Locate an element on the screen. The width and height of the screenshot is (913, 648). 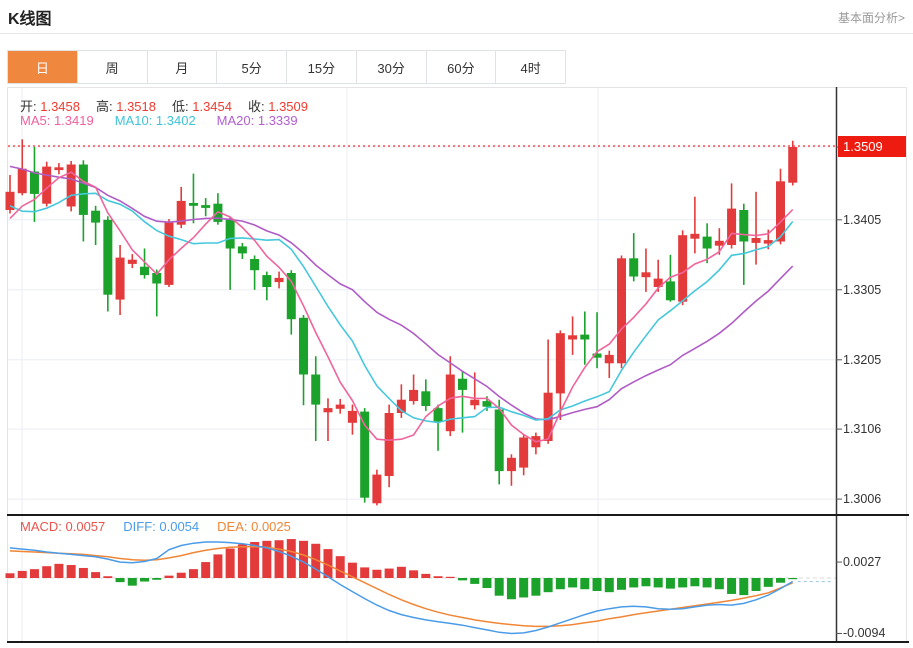
dea-line is located at coordinates (401, 586).